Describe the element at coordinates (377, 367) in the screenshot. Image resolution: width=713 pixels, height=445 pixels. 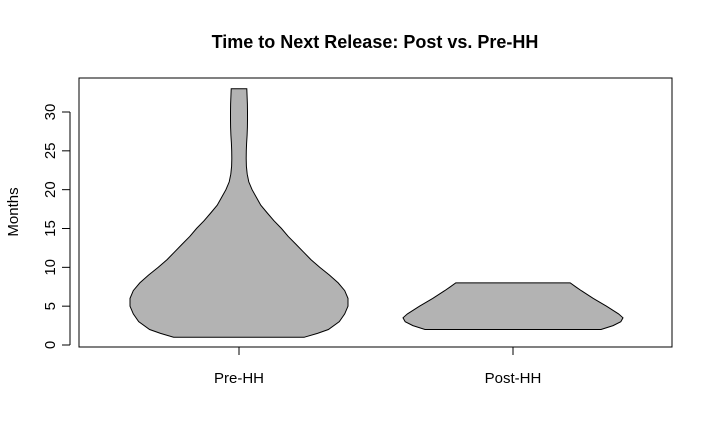
I see `x-axis: Pre-HH Post-HH` at that location.